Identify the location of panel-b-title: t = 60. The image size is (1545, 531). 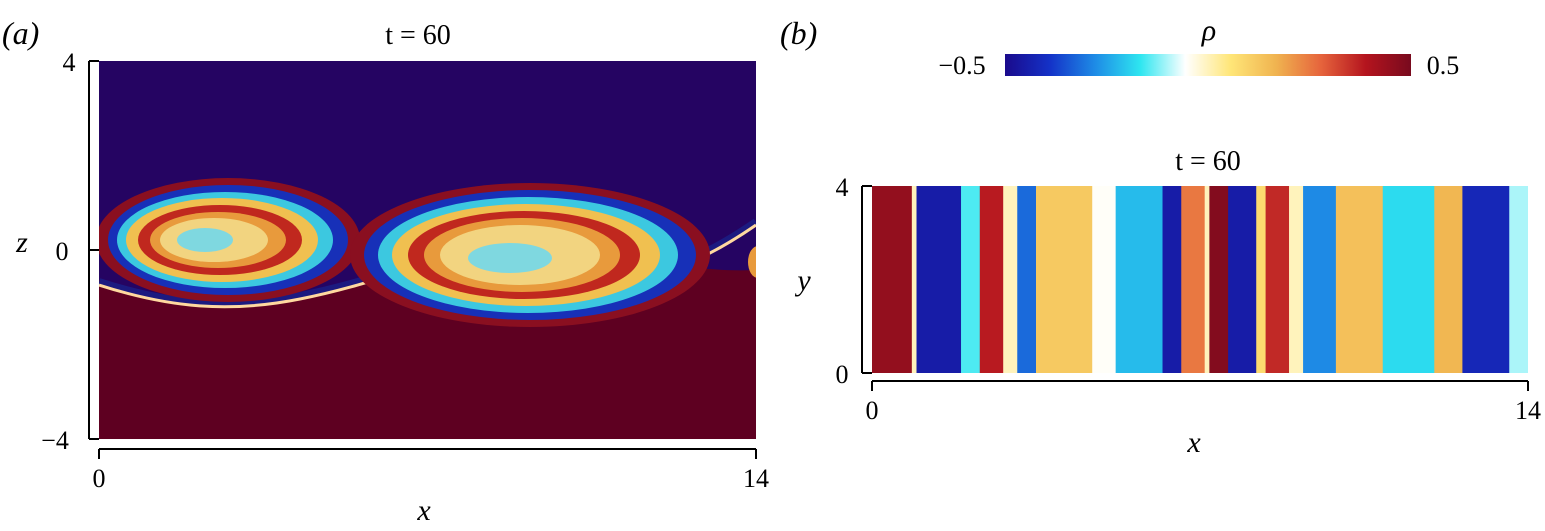
(1208, 161).